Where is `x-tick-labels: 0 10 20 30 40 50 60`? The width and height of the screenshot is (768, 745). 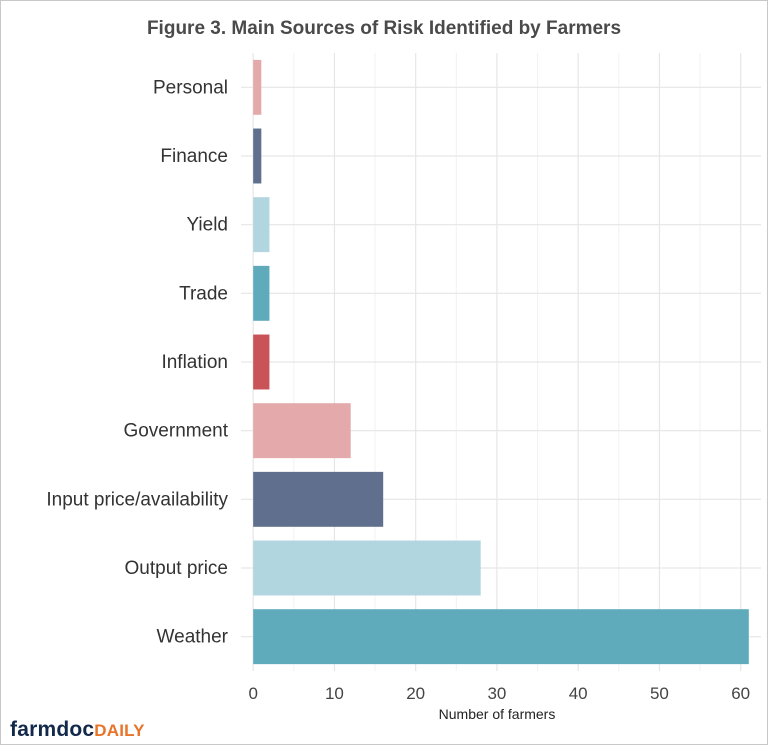 x-tick-labels: 0 10 20 30 40 50 60 is located at coordinates (499, 693).